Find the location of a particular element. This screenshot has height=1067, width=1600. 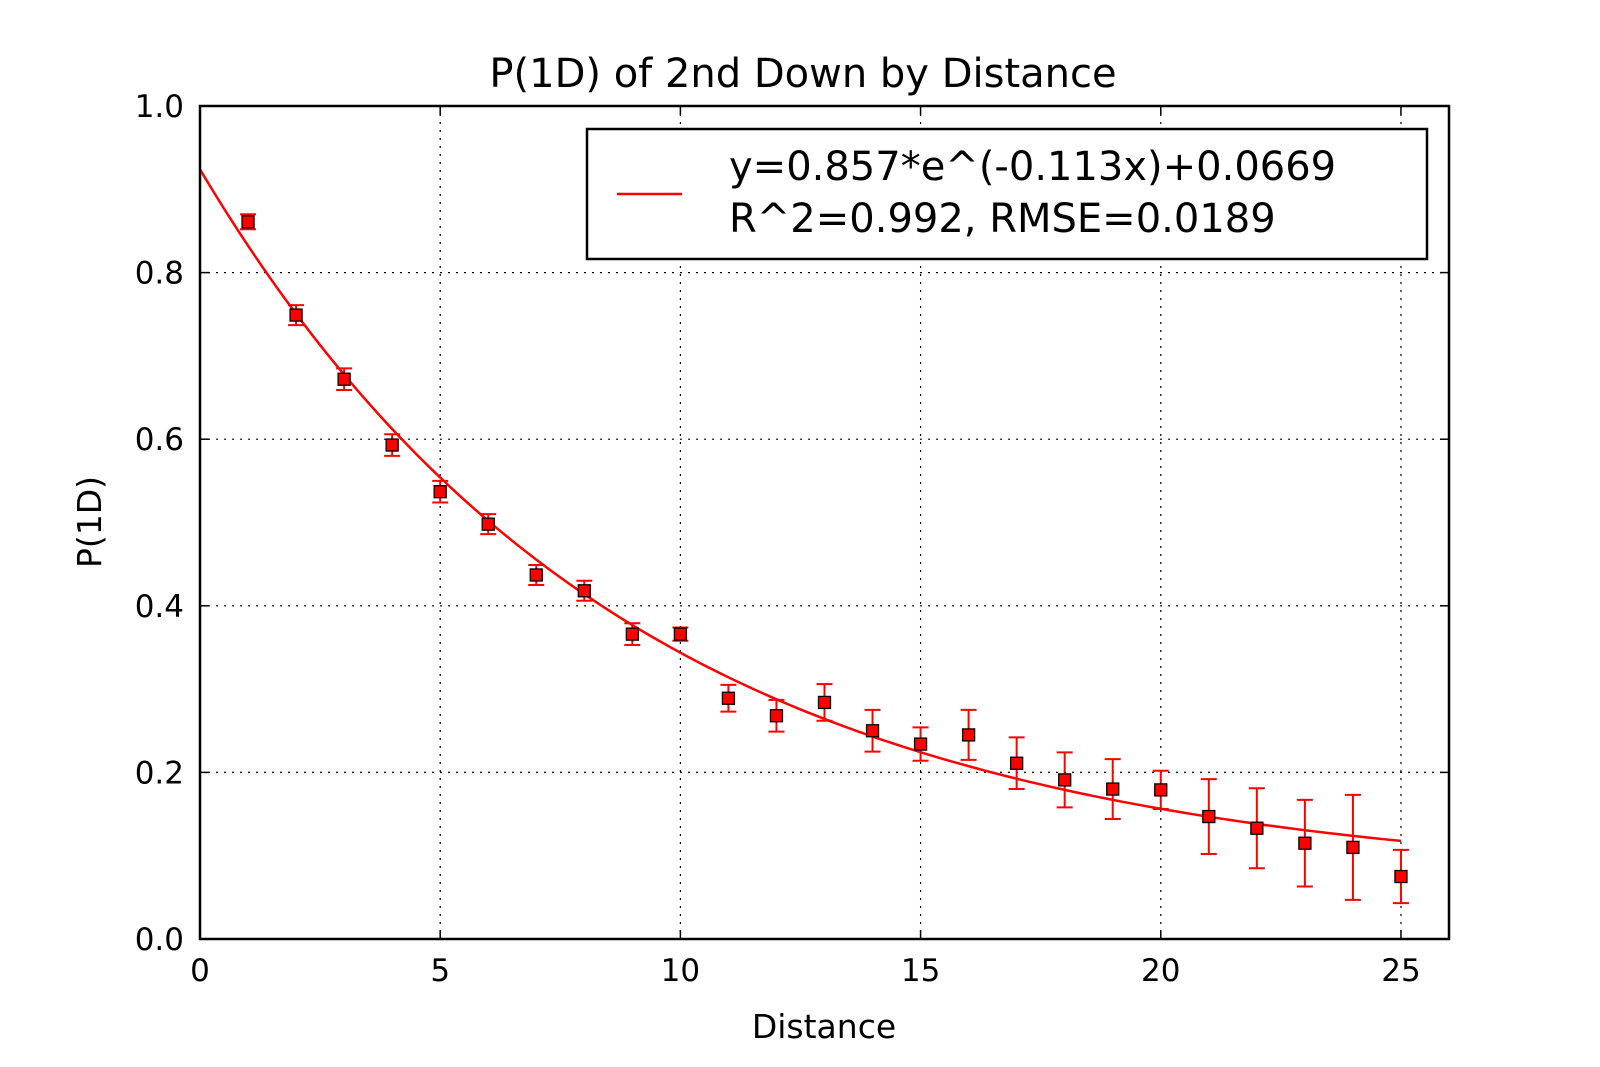

legend-fit-label-line2: R^2=0.992, RMSE=0.0189 is located at coordinates (1002, 219).